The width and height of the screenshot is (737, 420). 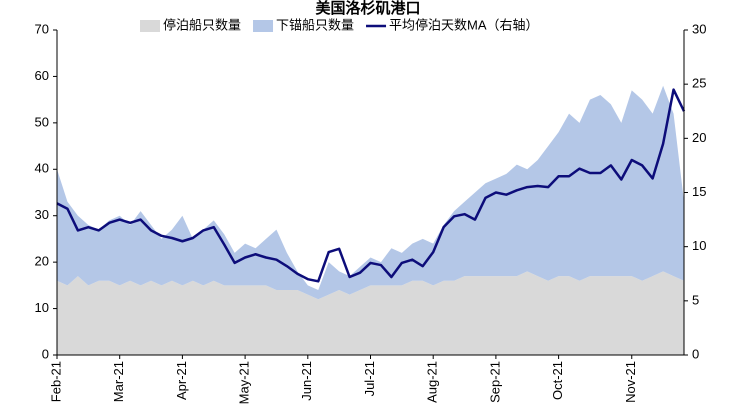 What do you see at coordinates (699, 83) in the screenshot?
I see `y2-tick-label: 25` at bounding box center [699, 83].